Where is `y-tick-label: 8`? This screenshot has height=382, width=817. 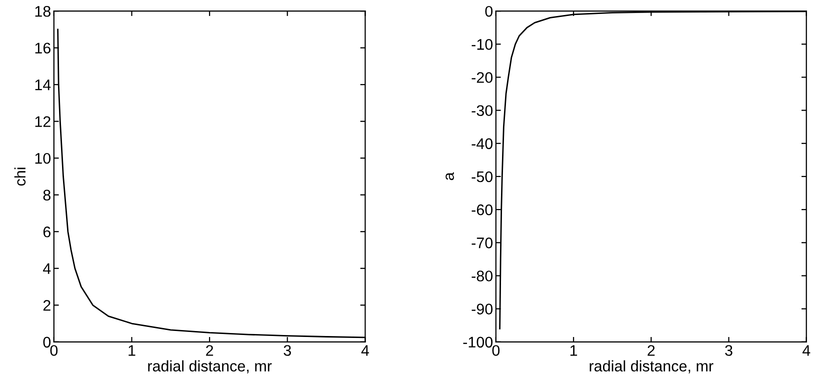 y-tick-label: 8 is located at coordinates (46, 195).